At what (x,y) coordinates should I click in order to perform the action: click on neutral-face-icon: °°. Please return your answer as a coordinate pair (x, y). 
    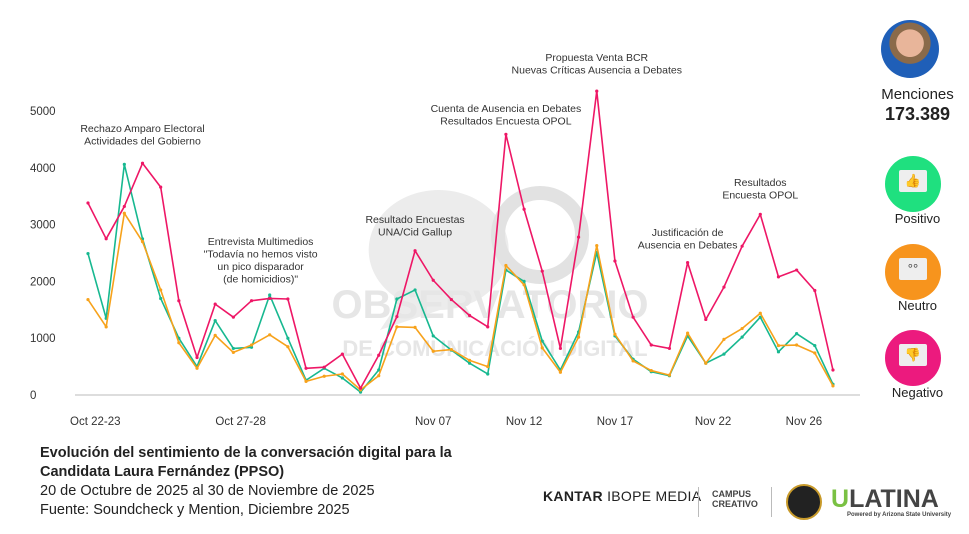
    Looking at the image, I should click on (913, 272).